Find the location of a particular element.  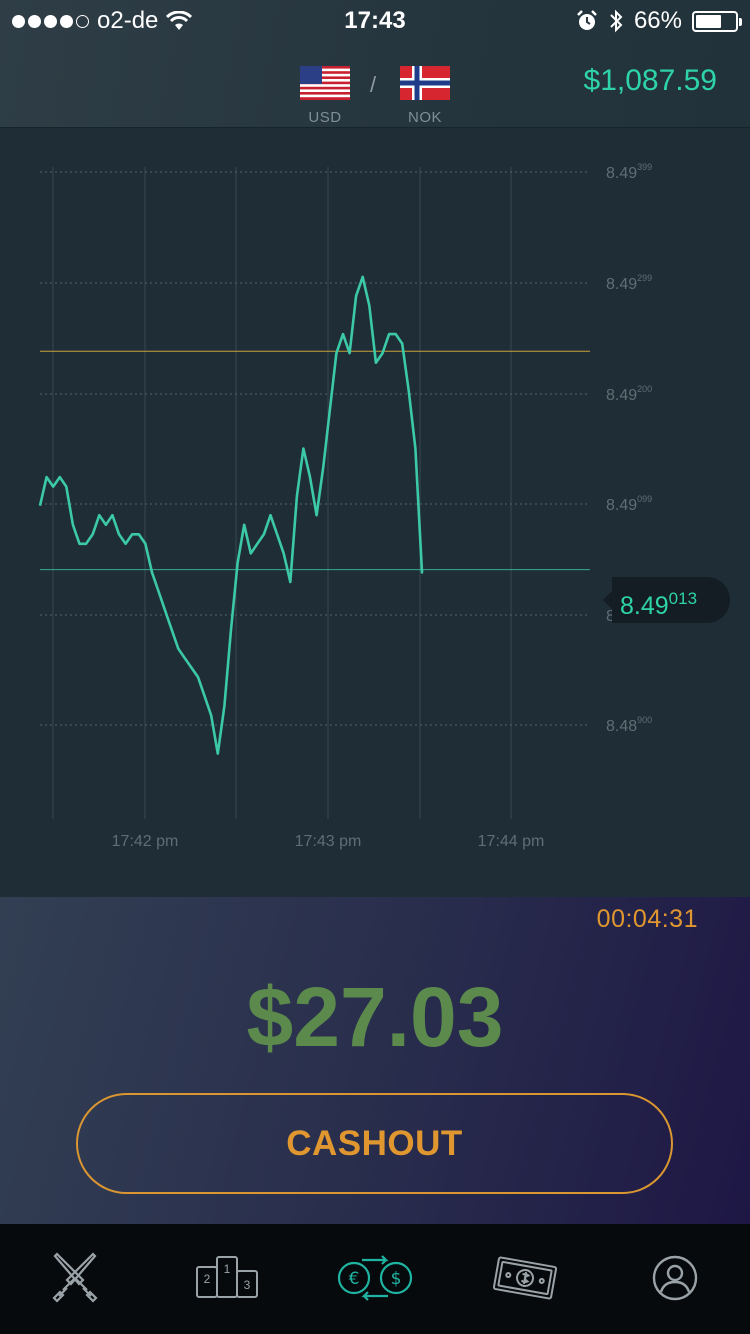

x-tick-label: 17:42 pm is located at coordinates (145, 841).